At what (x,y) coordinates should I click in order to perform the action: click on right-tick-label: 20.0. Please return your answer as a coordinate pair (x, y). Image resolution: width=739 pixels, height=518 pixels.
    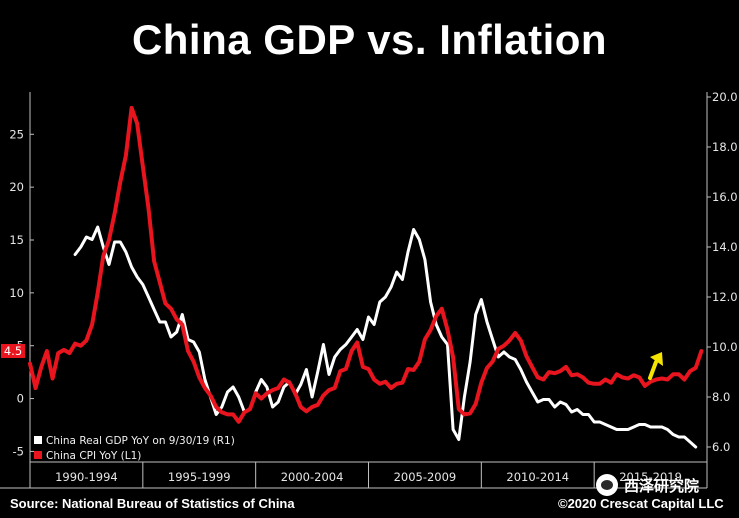
    Looking at the image, I should click on (725, 97).